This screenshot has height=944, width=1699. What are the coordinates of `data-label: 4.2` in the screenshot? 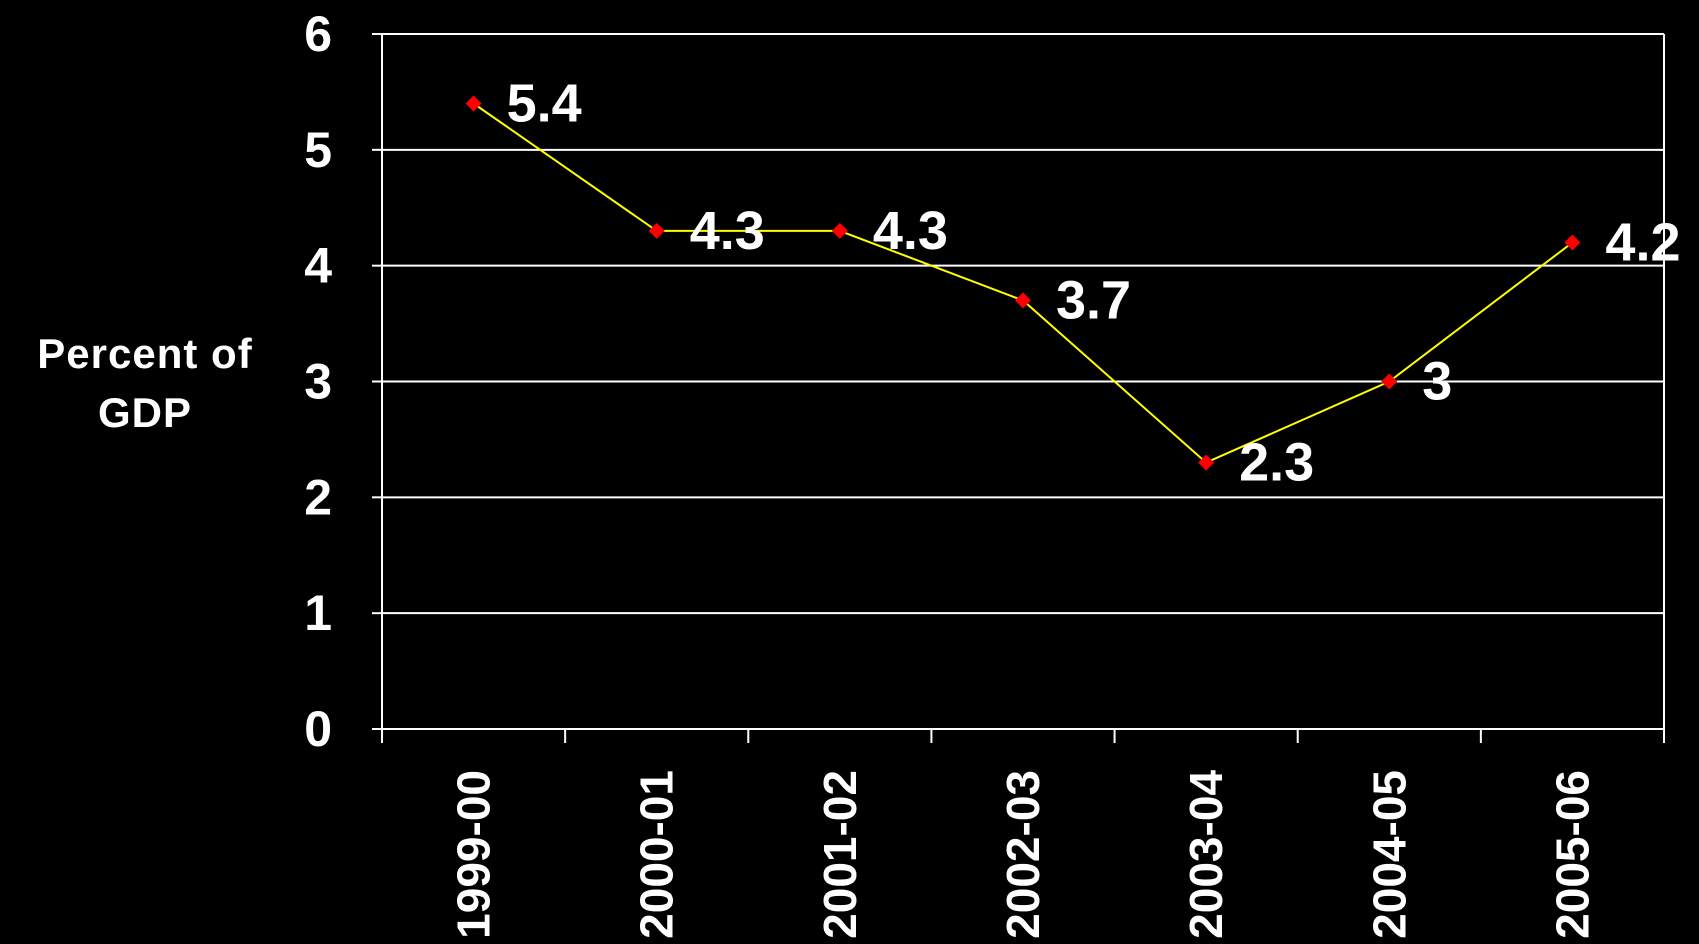 It's located at (1642, 243).